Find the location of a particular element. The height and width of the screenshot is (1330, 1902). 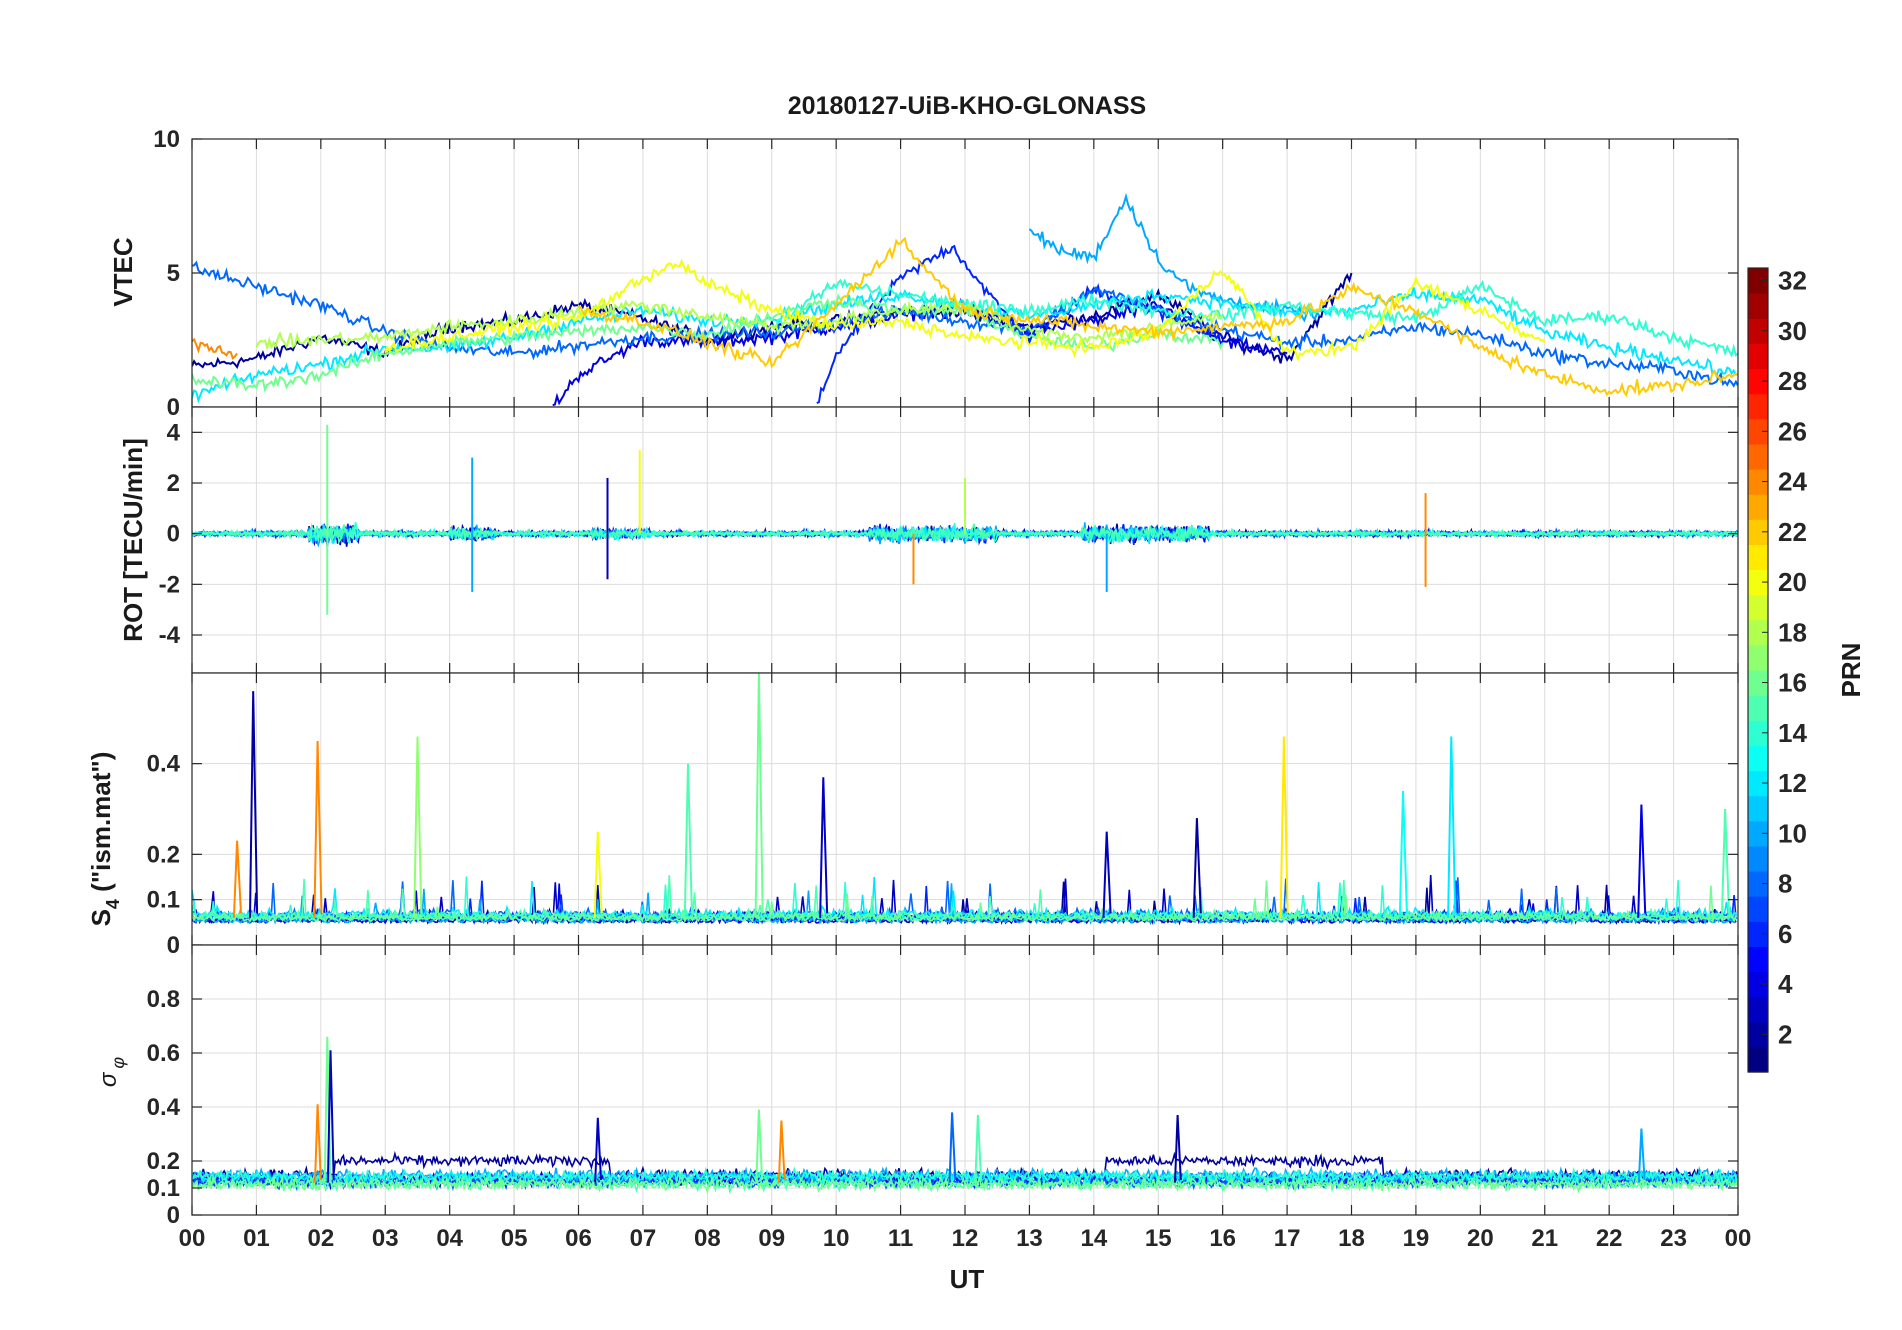

y-tick-label: 0.1 is located at coordinates (163, 900).